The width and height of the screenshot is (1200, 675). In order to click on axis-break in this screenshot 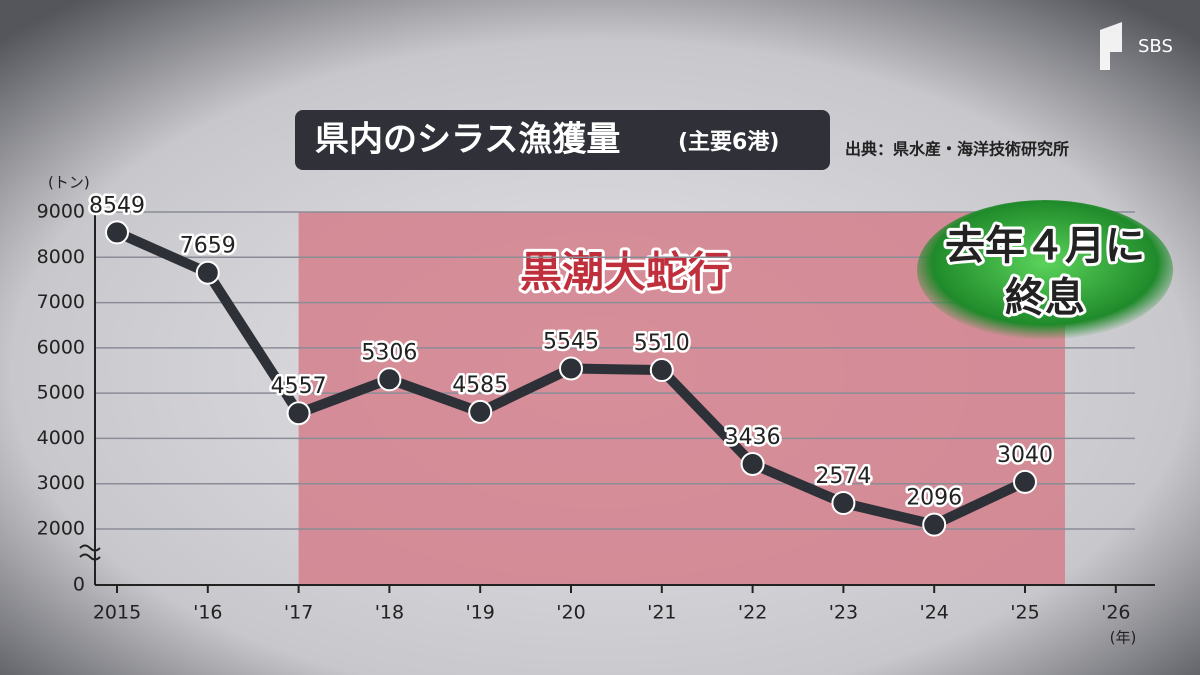, I will do `click(90, 552)`.